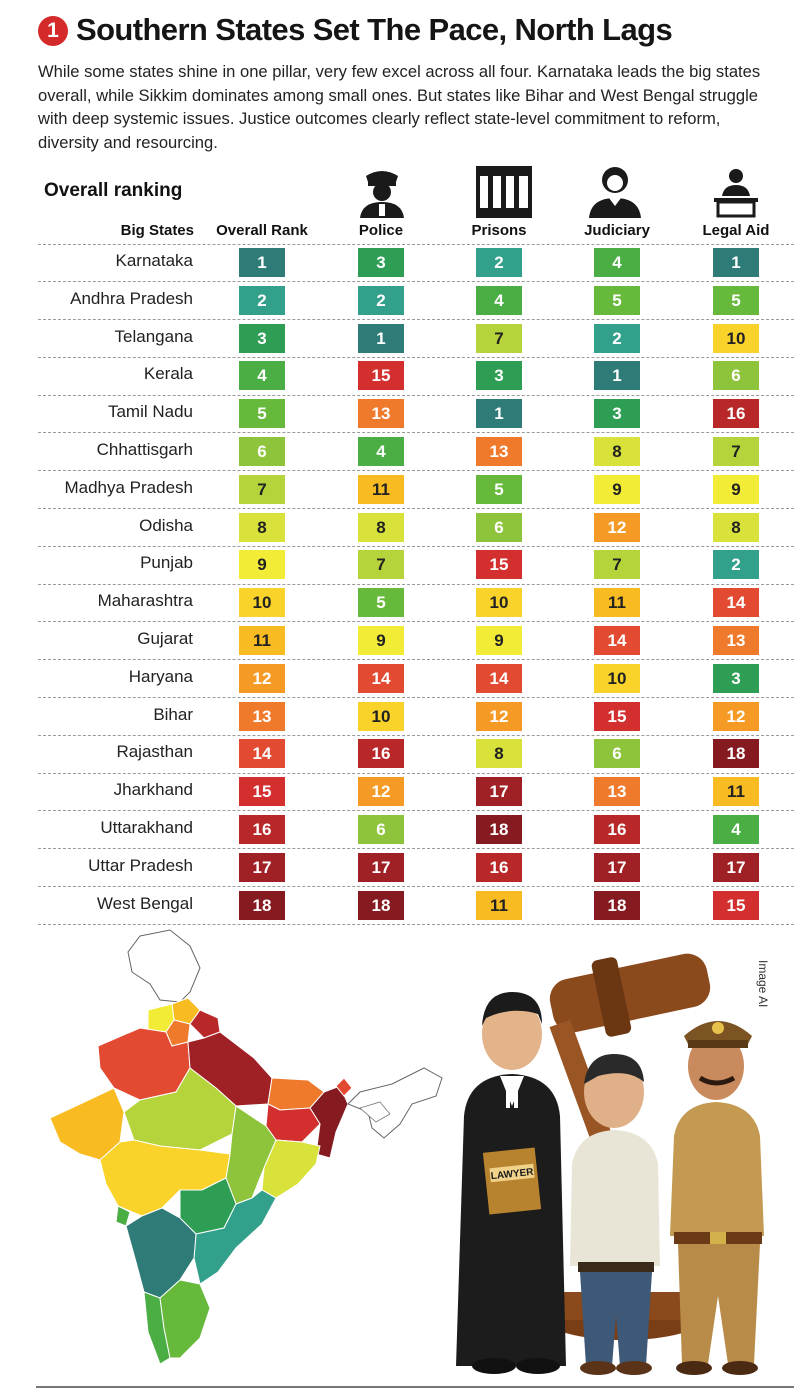  What do you see at coordinates (374, 29) in the screenshot?
I see `page-title: Southern States Set The Pace, North Lags` at bounding box center [374, 29].